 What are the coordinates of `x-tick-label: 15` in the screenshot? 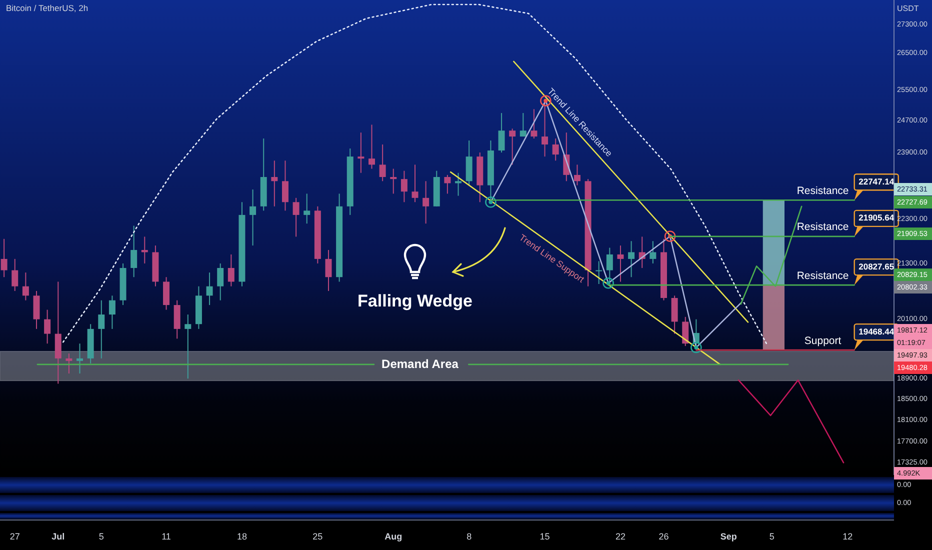 It's located at (545, 536).